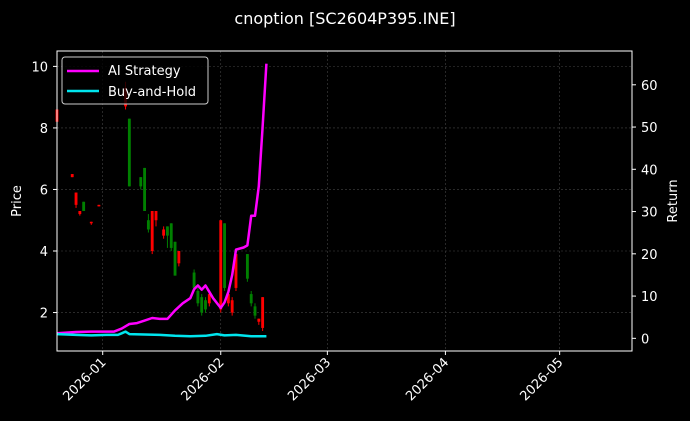 The width and height of the screenshot is (690, 421). I want to click on y-tick-label: 8, so click(44, 129).